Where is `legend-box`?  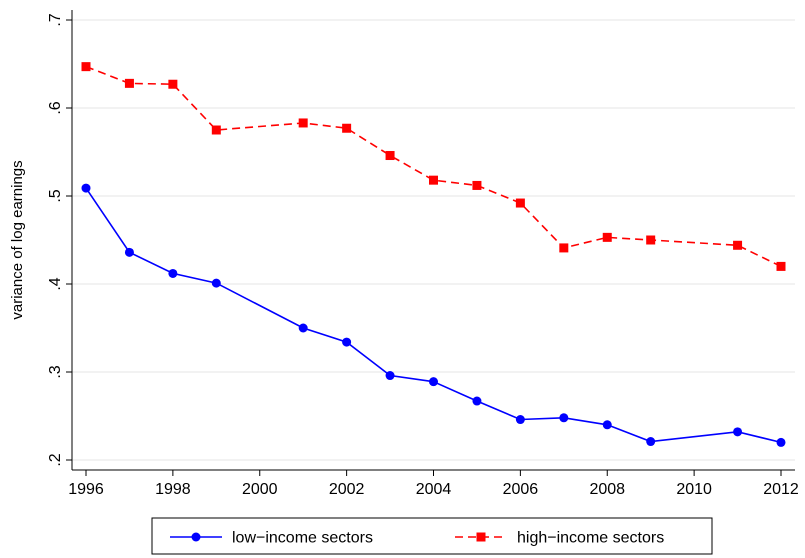 legend-box is located at coordinates (432, 536).